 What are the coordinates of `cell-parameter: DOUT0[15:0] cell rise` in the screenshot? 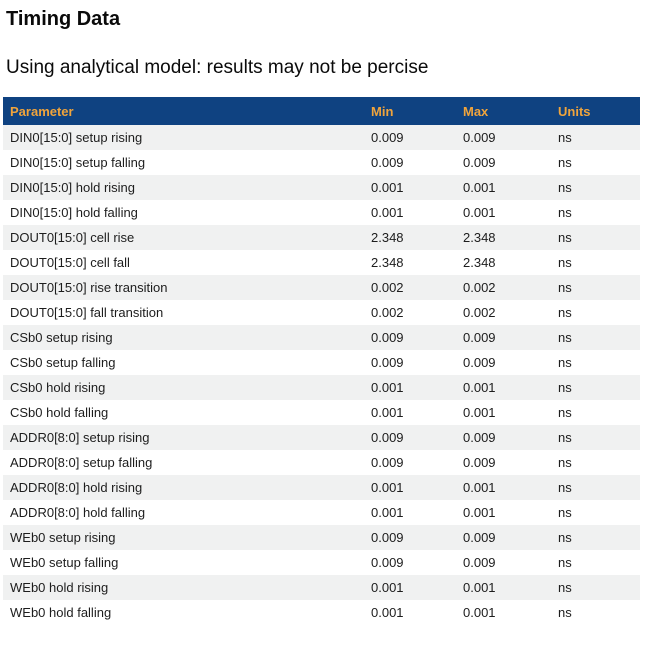 It's located at (72, 237).